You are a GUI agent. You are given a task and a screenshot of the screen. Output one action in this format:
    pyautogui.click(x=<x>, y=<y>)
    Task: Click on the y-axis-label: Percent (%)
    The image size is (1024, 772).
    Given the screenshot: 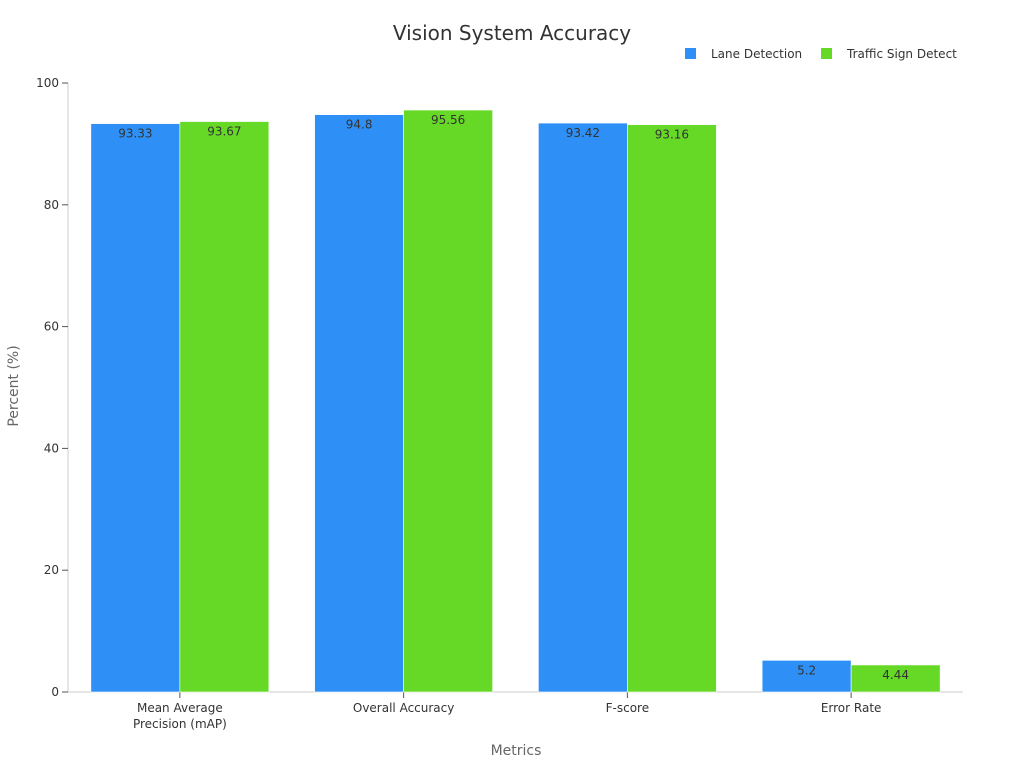 What is the action you would take?
    pyautogui.click(x=14, y=385)
    